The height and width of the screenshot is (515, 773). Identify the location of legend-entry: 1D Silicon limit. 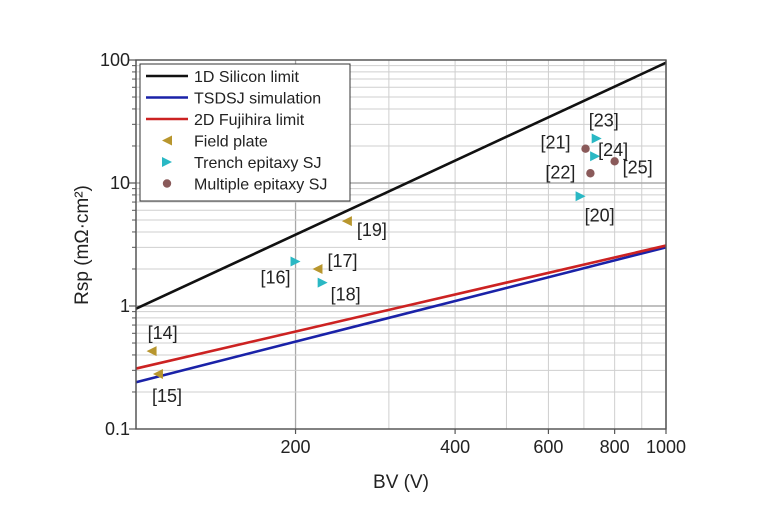
(246, 77).